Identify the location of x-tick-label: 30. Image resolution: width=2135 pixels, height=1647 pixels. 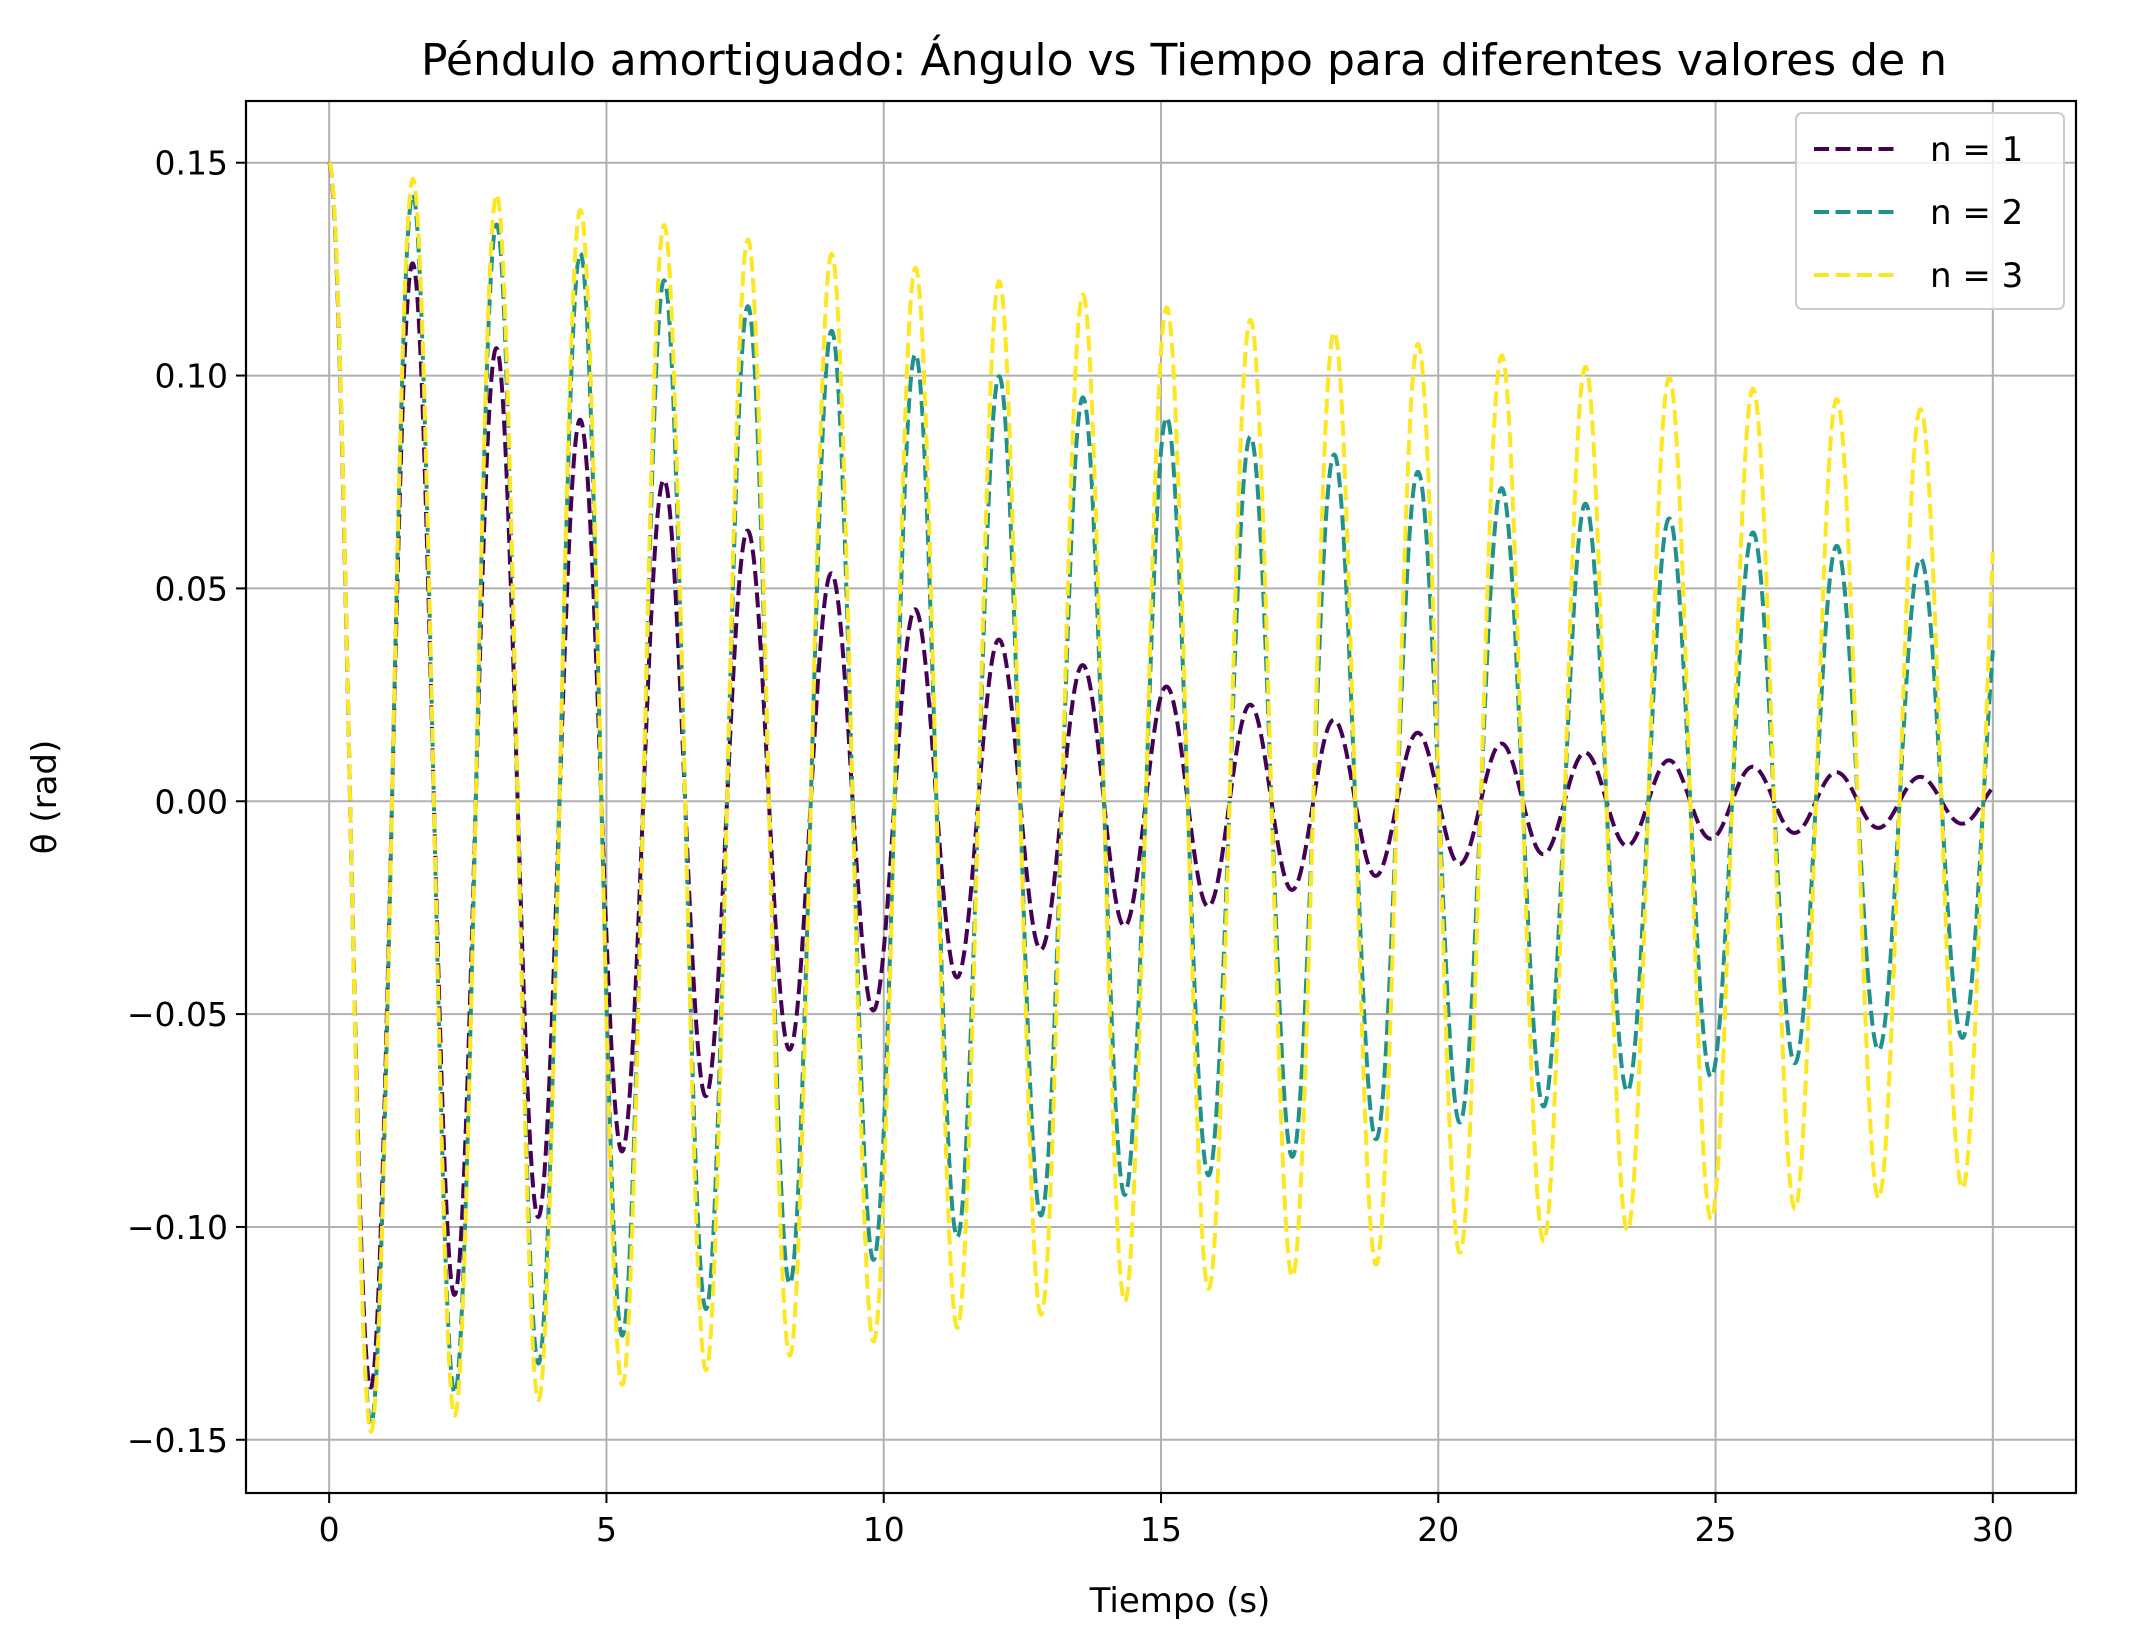
(1993, 1529).